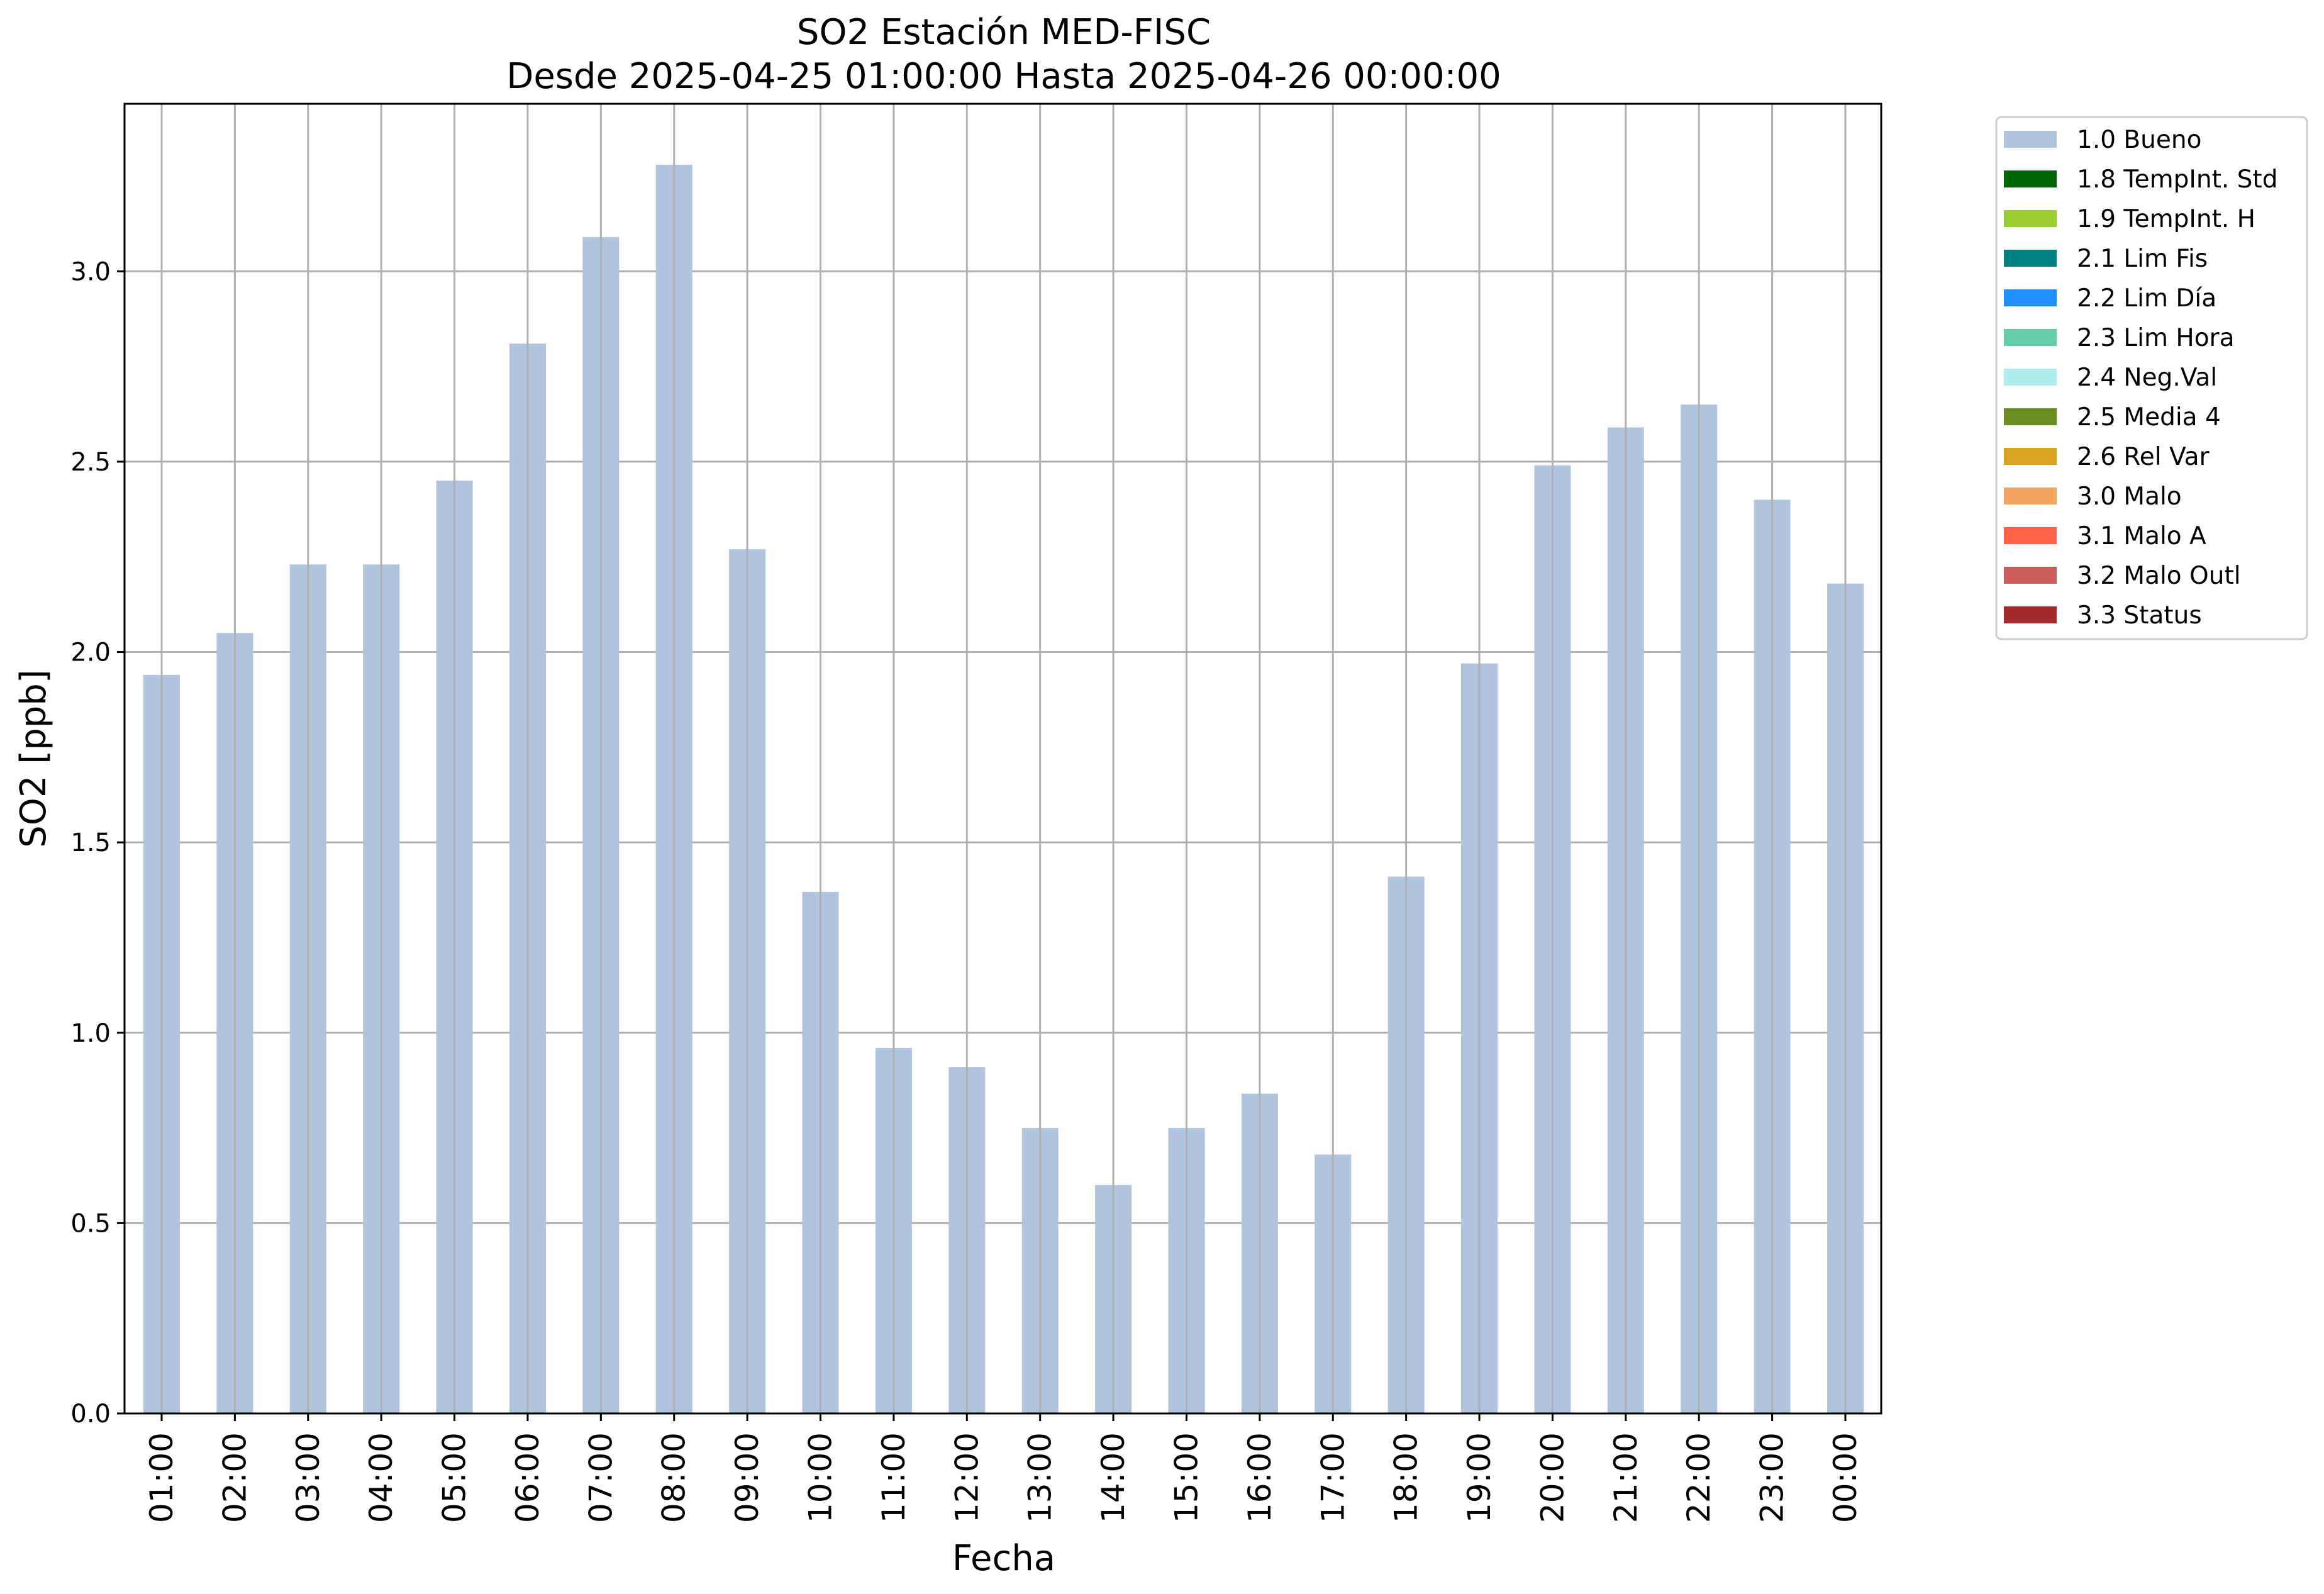 Image resolution: width=2324 pixels, height=1594 pixels. What do you see at coordinates (90, 842) in the screenshot?
I see `y-tick-label: 1.5` at bounding box center [90, 842].